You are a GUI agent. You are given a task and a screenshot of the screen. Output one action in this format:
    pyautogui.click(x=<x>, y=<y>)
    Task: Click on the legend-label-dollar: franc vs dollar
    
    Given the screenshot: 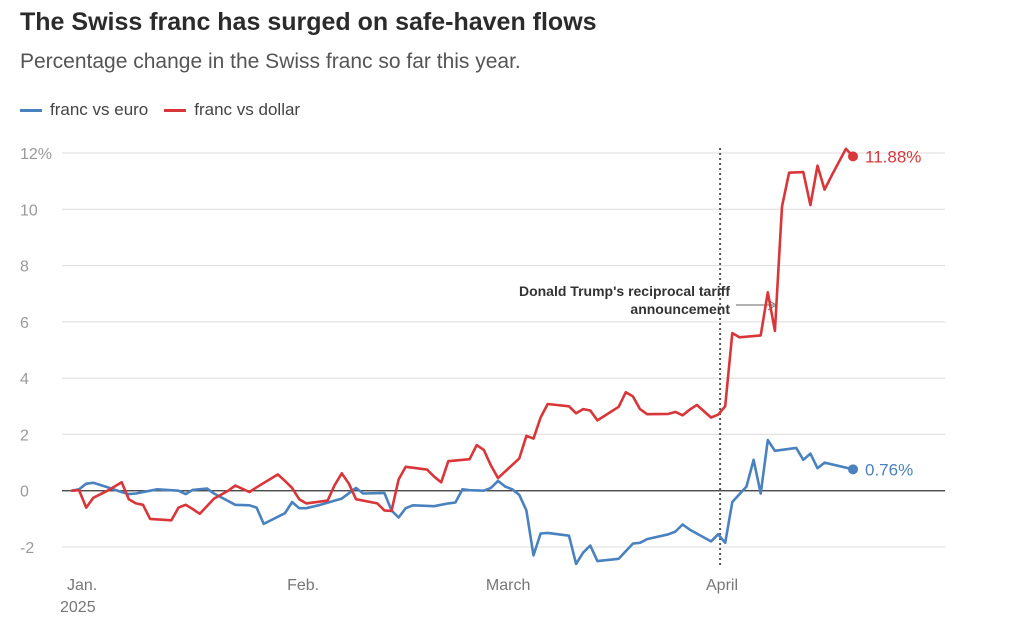 What is the action you would take?
    pyautogui.click(x=247, y=109)
    